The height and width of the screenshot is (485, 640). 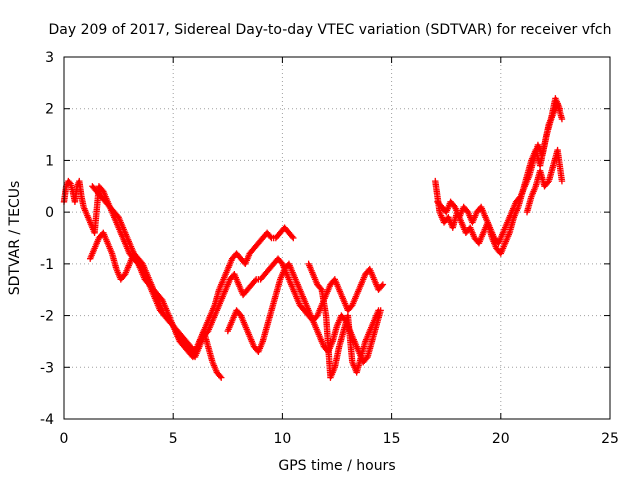 I want to click on y-tick-label: -4, so click(x=47, y=420).